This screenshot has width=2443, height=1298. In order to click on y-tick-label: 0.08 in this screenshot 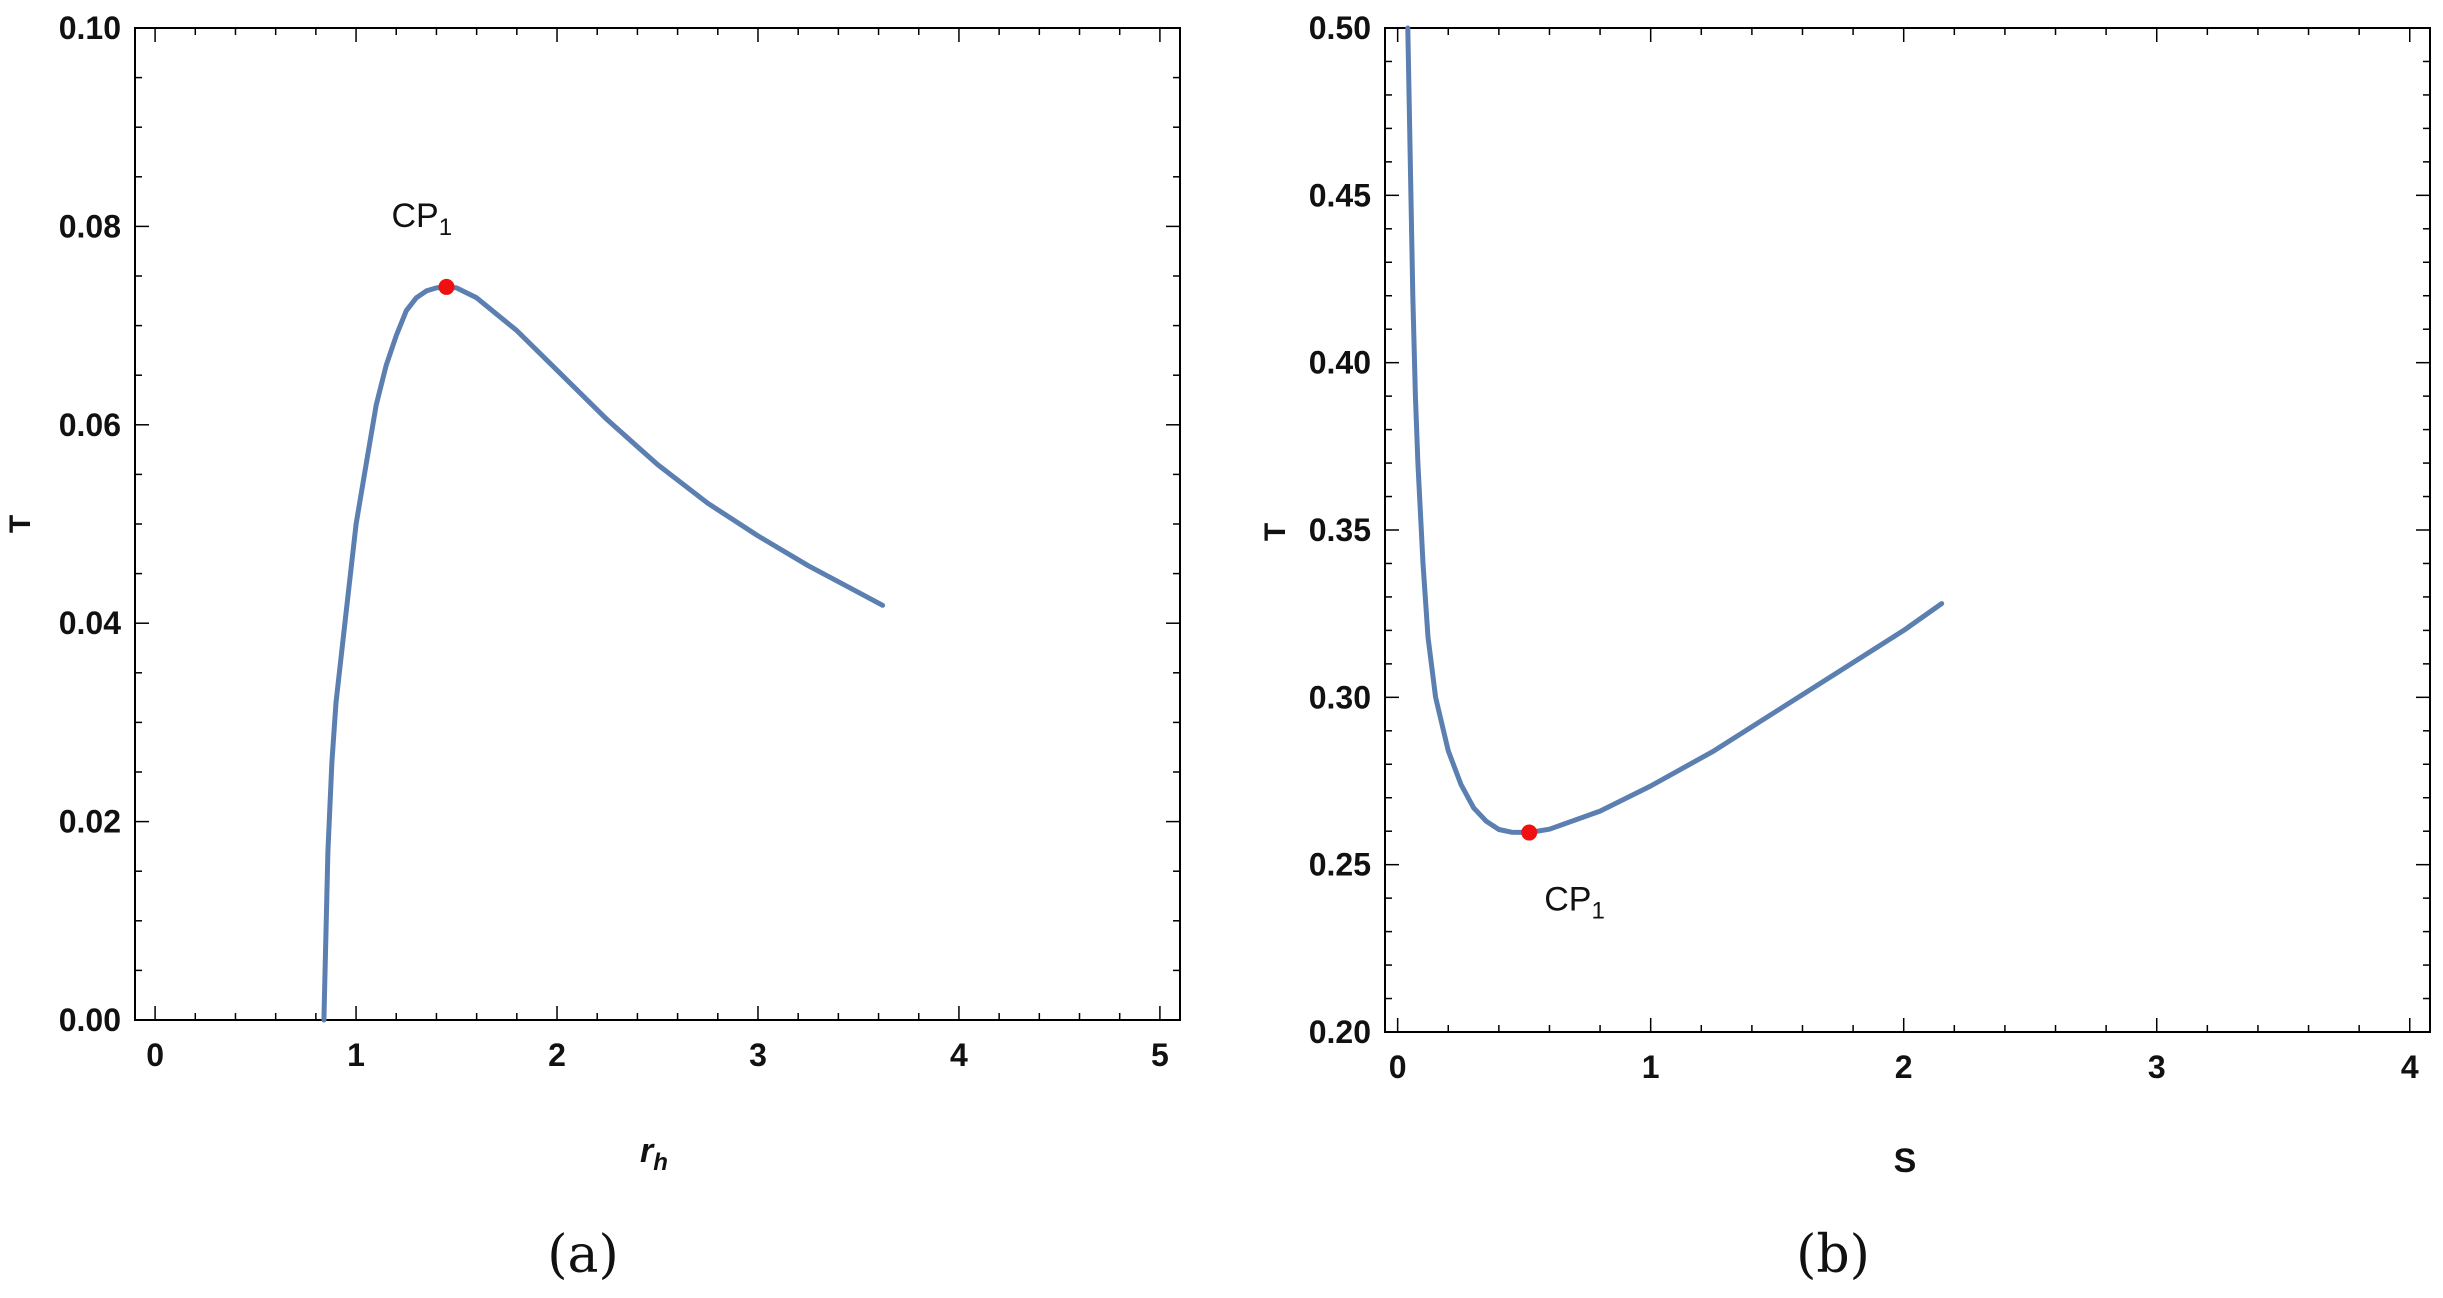, I will do `click(90, 226)`.